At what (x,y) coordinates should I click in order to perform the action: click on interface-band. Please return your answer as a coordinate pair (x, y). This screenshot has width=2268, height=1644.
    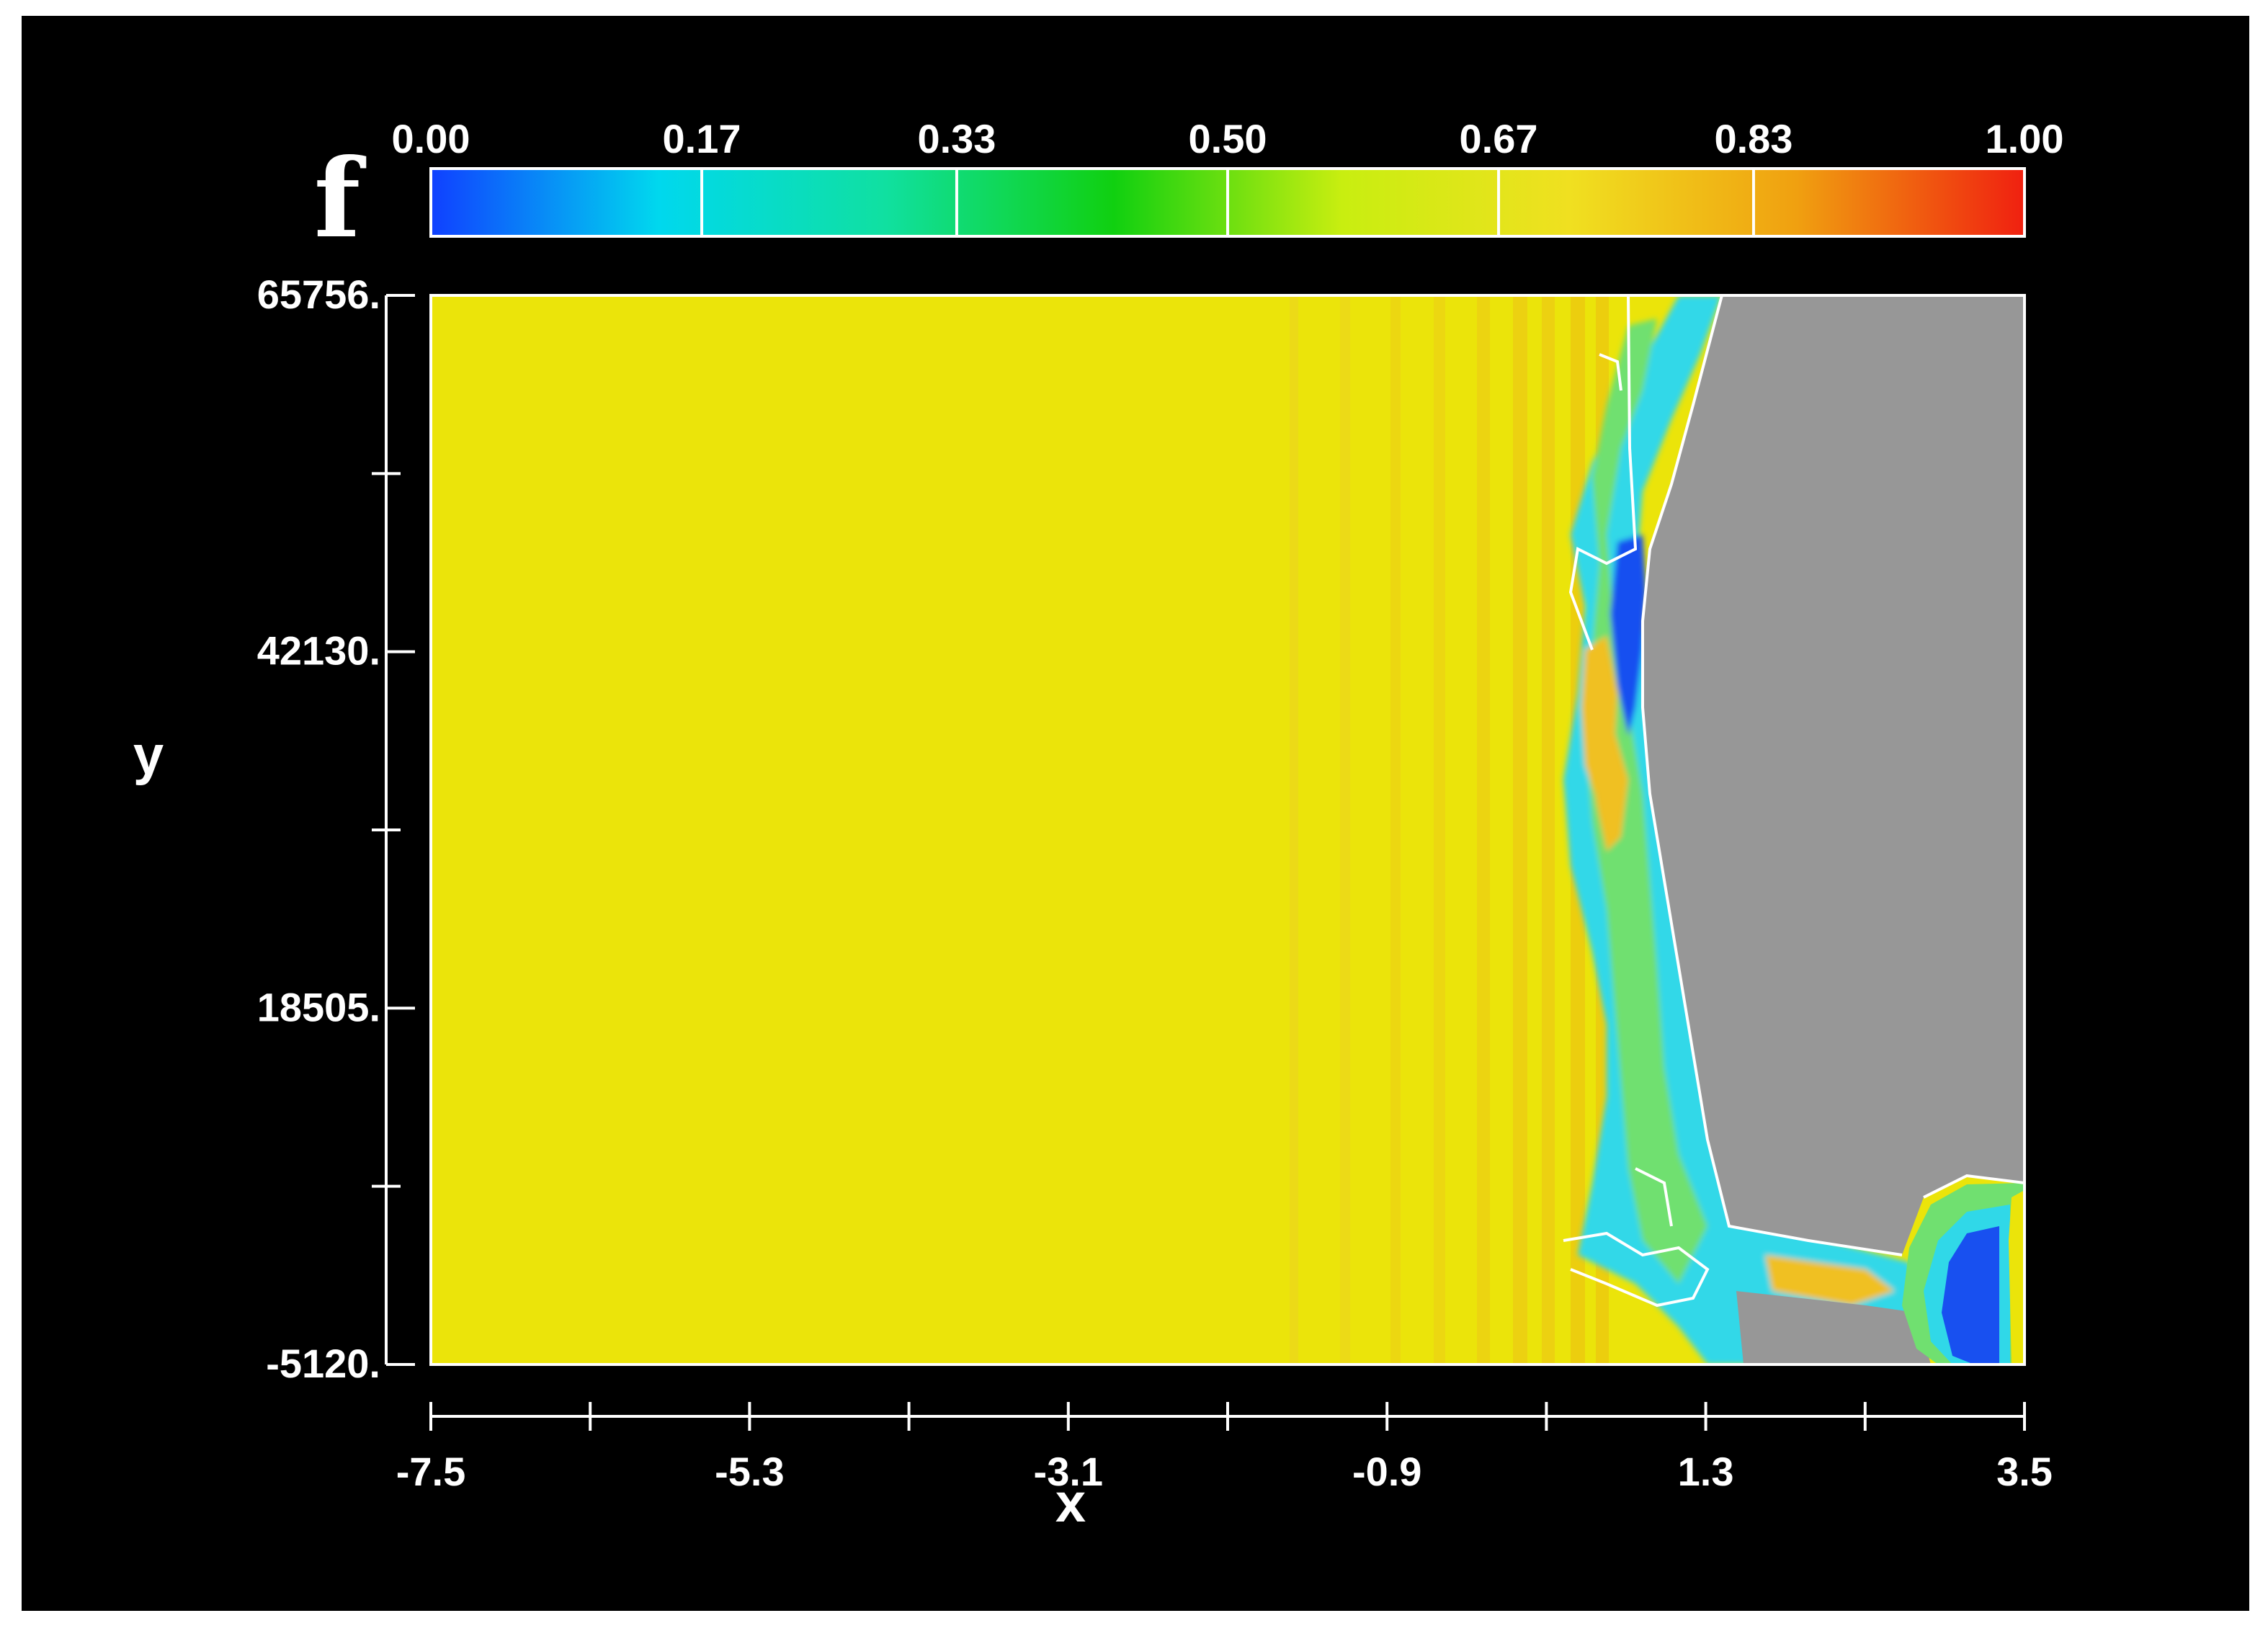
    Looking at the image, I should click on (1743, 829).